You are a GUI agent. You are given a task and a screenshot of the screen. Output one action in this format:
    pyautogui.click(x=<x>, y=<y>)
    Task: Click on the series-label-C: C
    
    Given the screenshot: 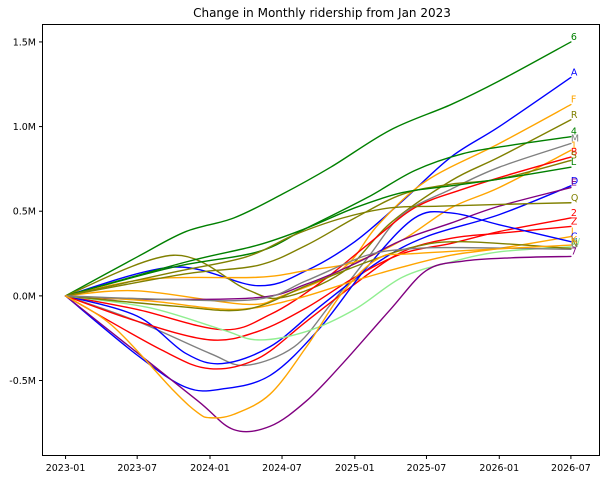 What is the action you would take?
    pyautogui.click(x=574, y=237)
    